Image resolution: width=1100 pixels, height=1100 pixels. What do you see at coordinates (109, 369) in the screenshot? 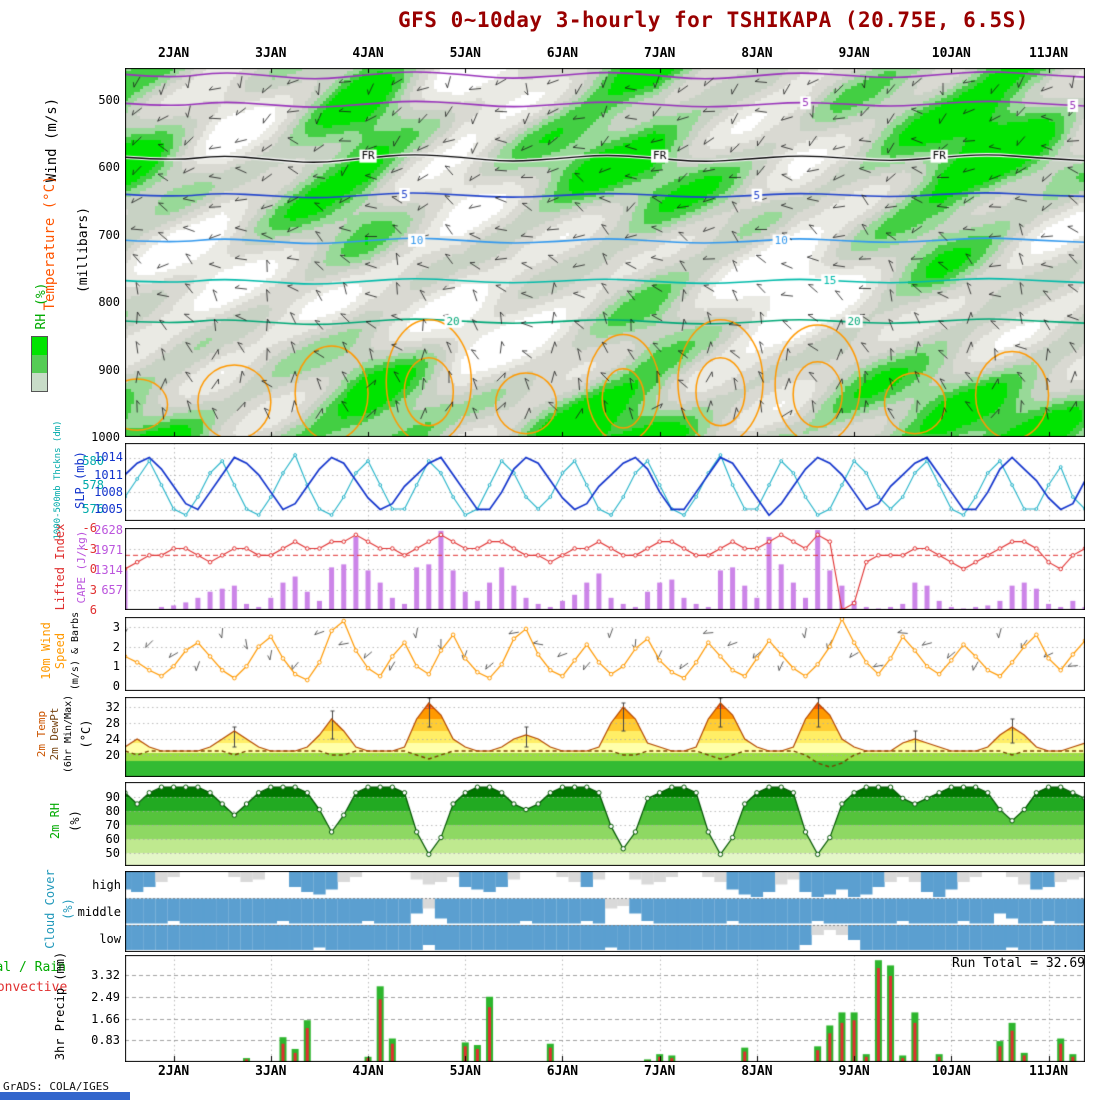
I see `pressure-tick: 900` at bounding box center [109, 369].